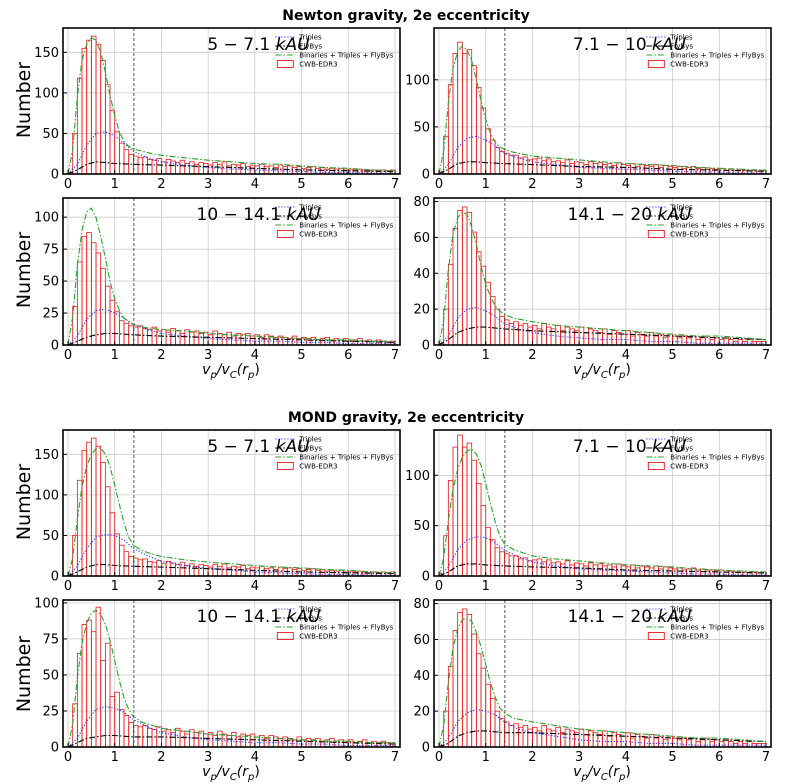  What do you see at coordinates (486, 586) in the screenshot?
I see `x-tick-label: 1` at bounding box center [486, 586].